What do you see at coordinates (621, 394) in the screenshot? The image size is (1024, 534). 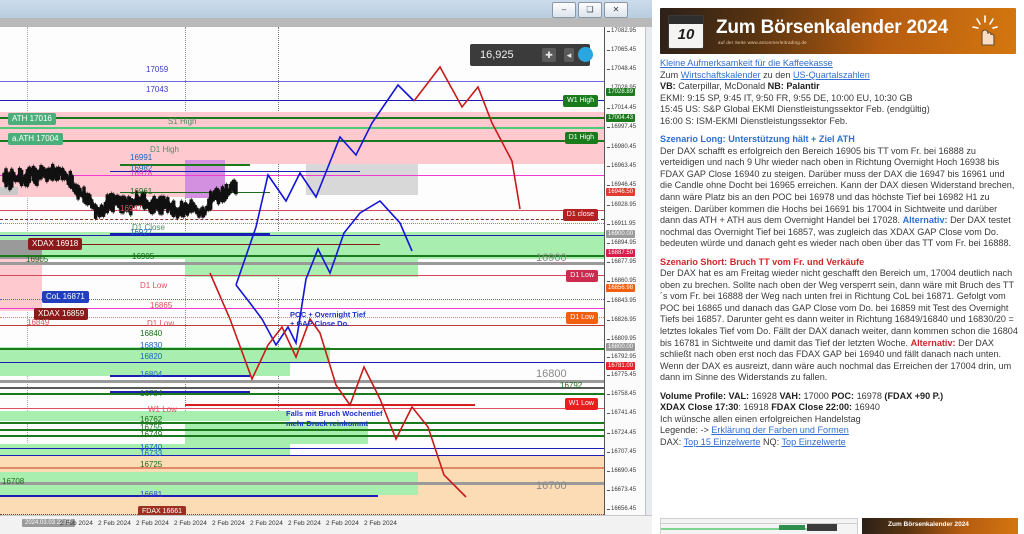 I see `y-tick: 16758.45` at bounding box center [621, 394].